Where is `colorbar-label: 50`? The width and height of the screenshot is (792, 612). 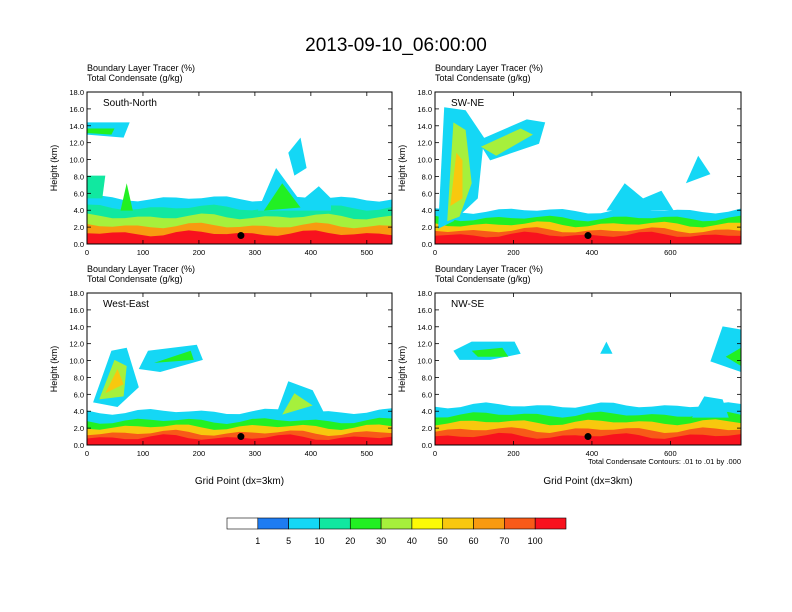
colorbar-label: 50 is located at coordinates (443, 541).